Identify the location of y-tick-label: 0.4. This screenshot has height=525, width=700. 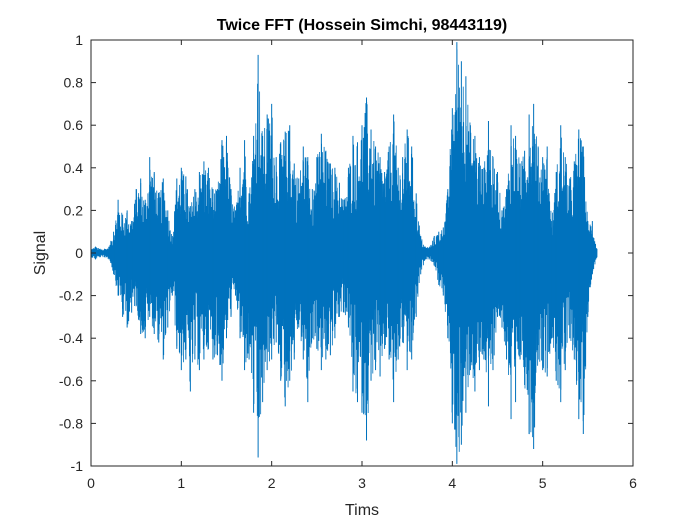
(74, 168).